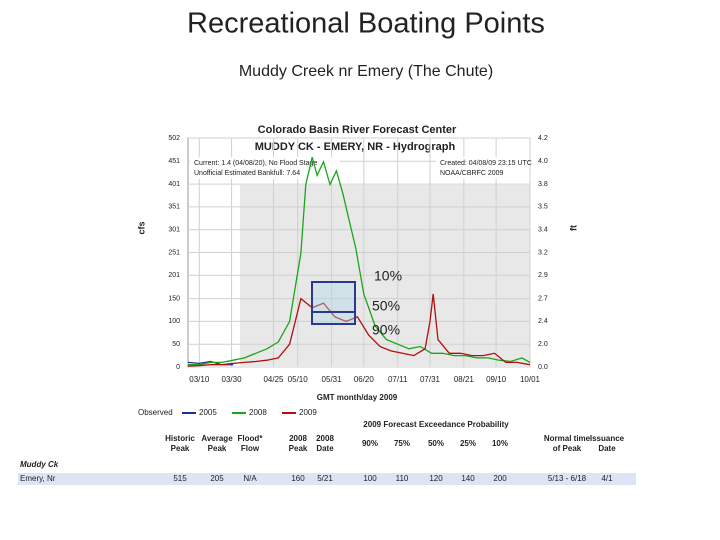  What do you see at coordinates (357, 397) in the screenshot?
I see `x-axis-label: GMT month/day 2009` at bounding box center [357, 397].